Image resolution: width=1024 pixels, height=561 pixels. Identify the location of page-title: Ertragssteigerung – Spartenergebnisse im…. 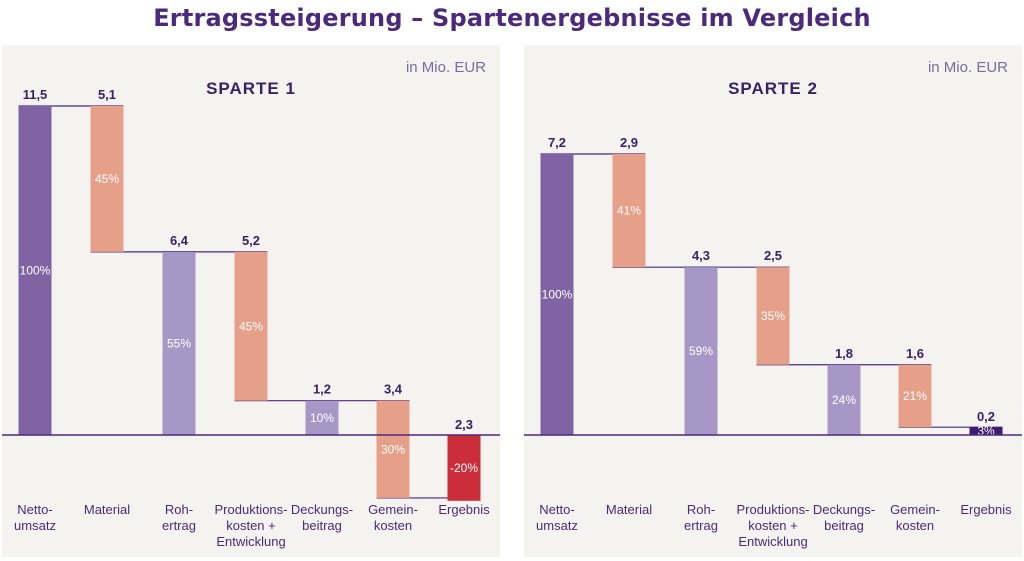
(512, 18).